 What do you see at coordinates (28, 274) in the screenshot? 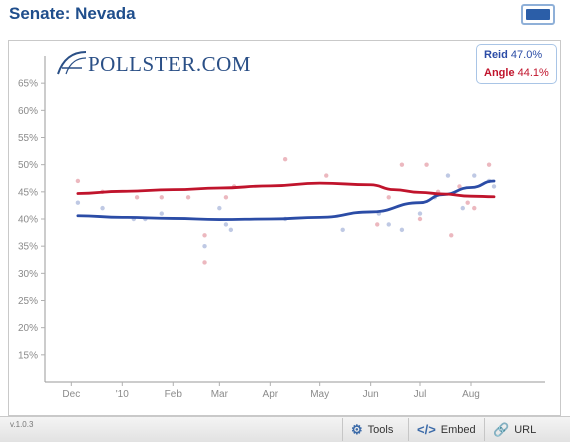
I see `y-tick-label: 30%` at bounding box center [28, 274].